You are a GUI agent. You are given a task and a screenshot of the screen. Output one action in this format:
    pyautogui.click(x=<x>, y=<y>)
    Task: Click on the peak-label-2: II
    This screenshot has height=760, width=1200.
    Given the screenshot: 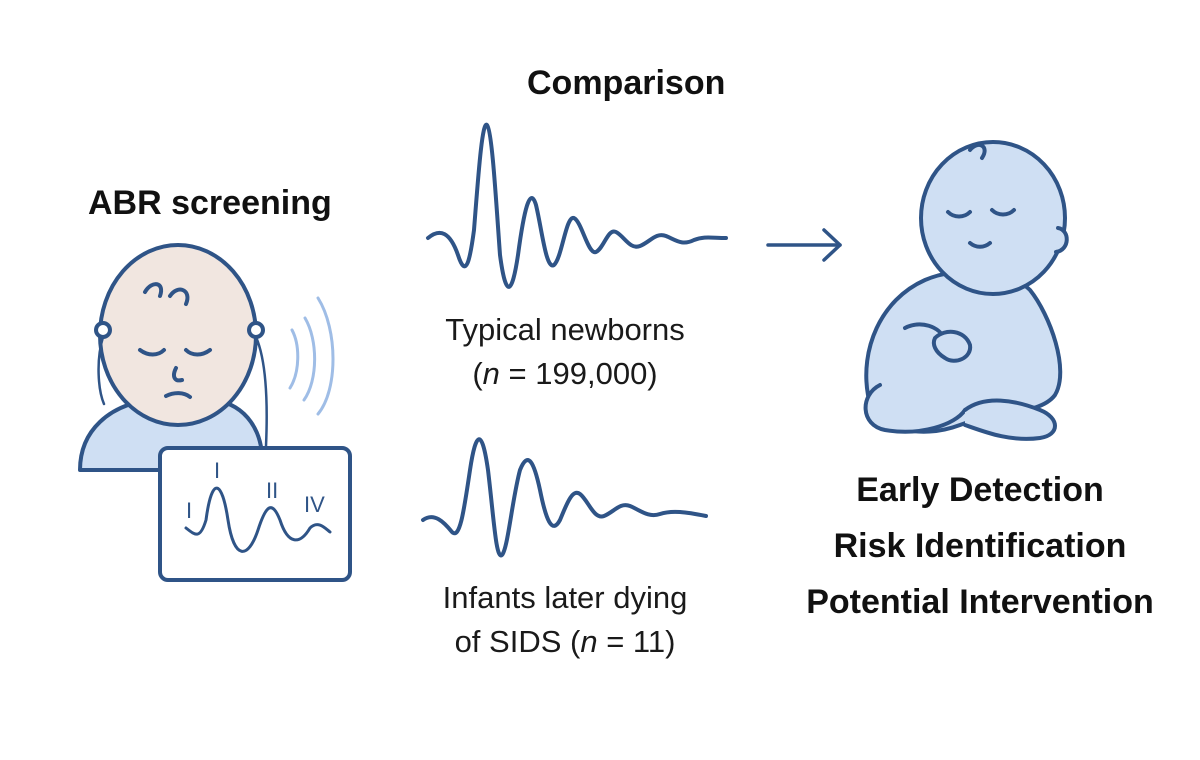 What is the action you would take?
    pyautogui.click(x=272, y=490)
    